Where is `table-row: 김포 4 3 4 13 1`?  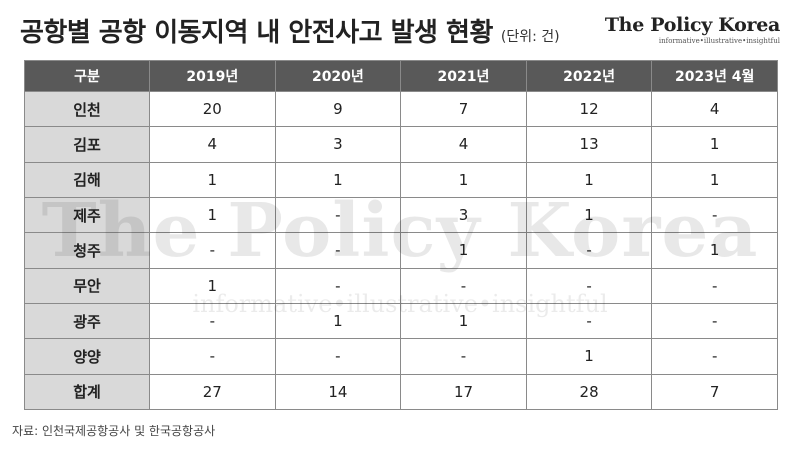 table-row: 김포 4 3 4 13 1 is located at coordinates (401, 144).